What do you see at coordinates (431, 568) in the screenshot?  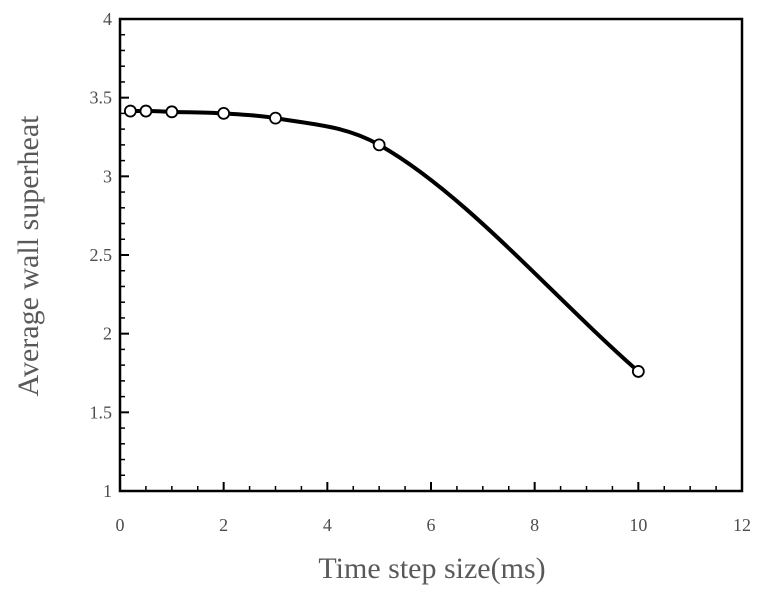 I see `x-axis-title: Time step size(ms)` at bounding box center [431, 568].